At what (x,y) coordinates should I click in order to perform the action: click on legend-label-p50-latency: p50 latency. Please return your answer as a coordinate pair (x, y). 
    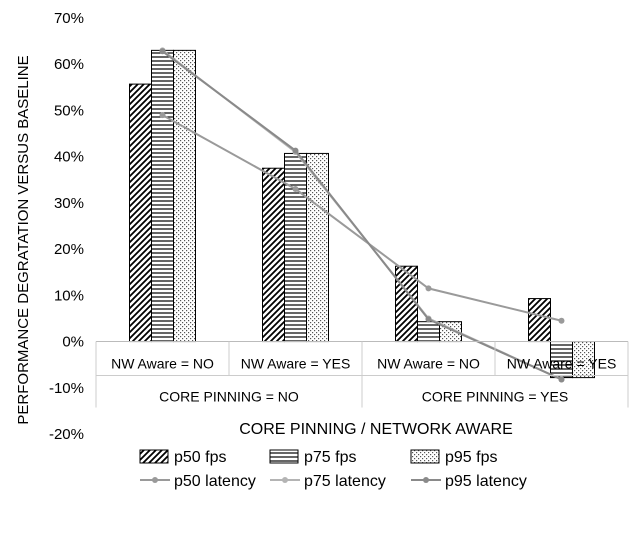
    Looking at the image, I should click on (215, 481).